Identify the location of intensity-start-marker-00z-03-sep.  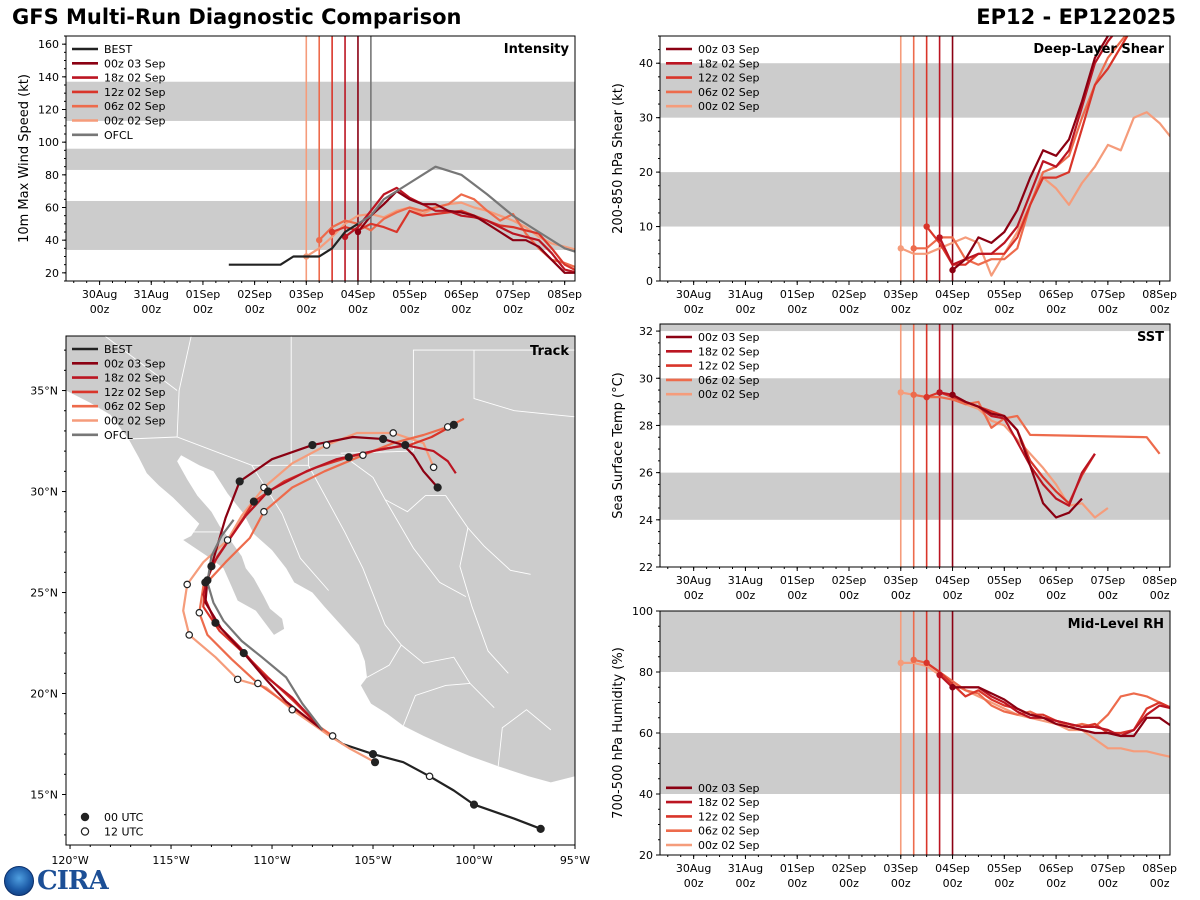
(358, 232).